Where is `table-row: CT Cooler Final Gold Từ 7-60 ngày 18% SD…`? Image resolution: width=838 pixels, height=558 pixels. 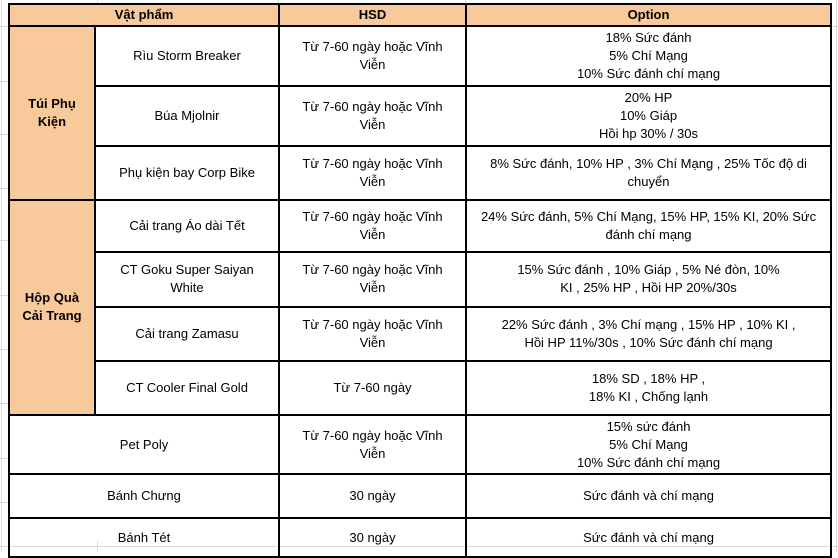
table-row: CT Cooler Final Gold Từ 7-60 ngày 18% SD… is located at coordinates (421, 387).